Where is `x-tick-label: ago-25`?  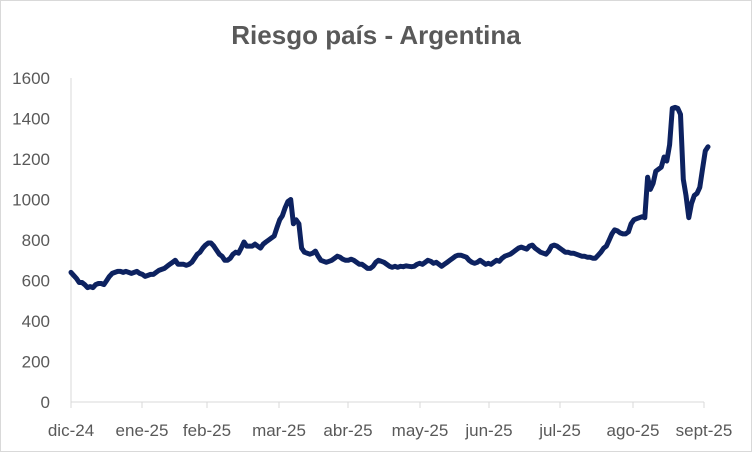 x-tick-label: ago-25 is located at coordinates (633, 430).